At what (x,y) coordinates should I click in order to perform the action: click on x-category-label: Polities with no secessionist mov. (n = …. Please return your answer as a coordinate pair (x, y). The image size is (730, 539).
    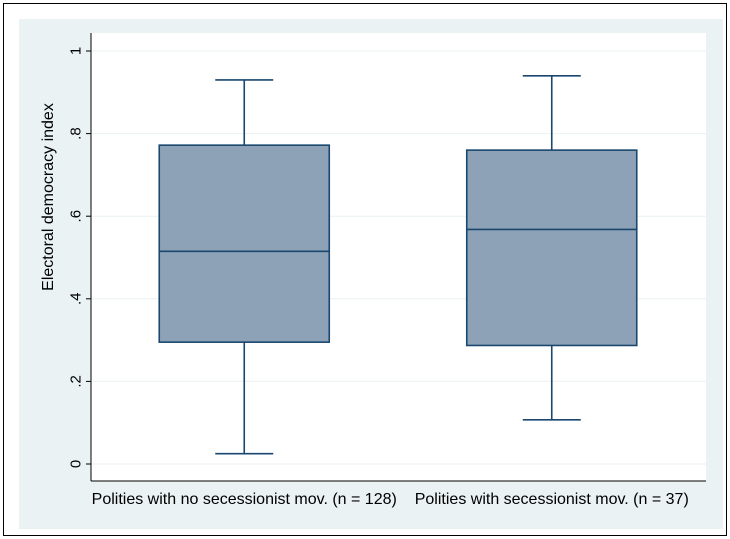
    Looking at the image, I should click on (244, 499).